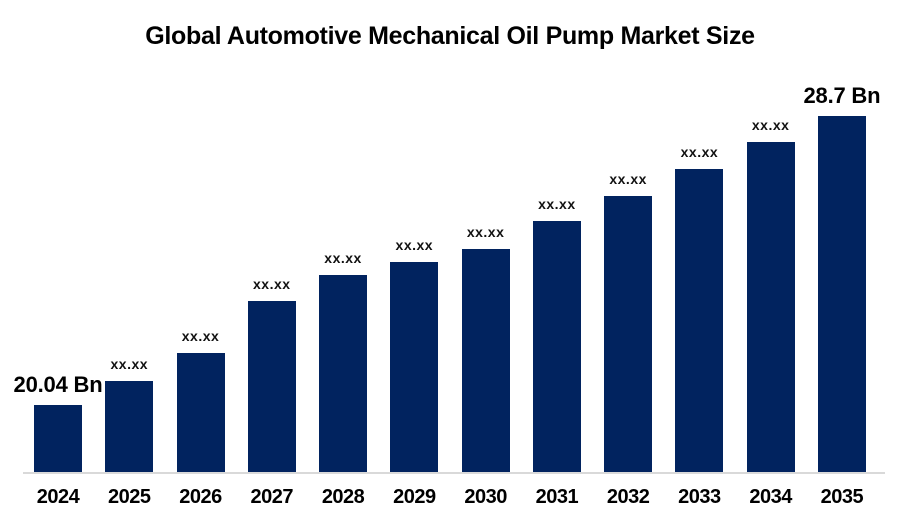 This screenshot has height=525, width=900. I want to click on x-label-2033: 2033, so click(699, 497).